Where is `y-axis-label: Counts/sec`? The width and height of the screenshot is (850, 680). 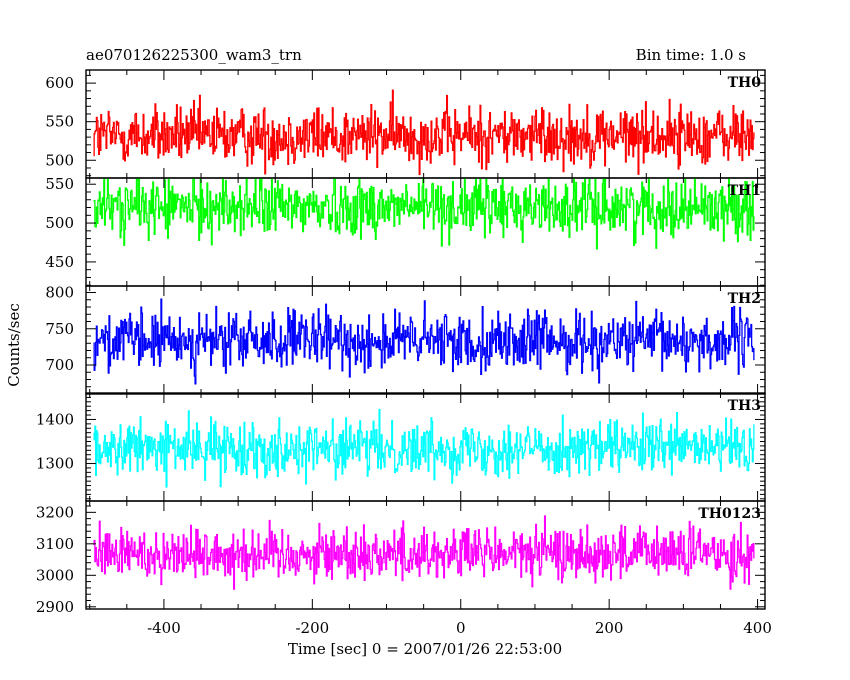
y-axis-label: Counts/sec is located at coordinates (14, 345).